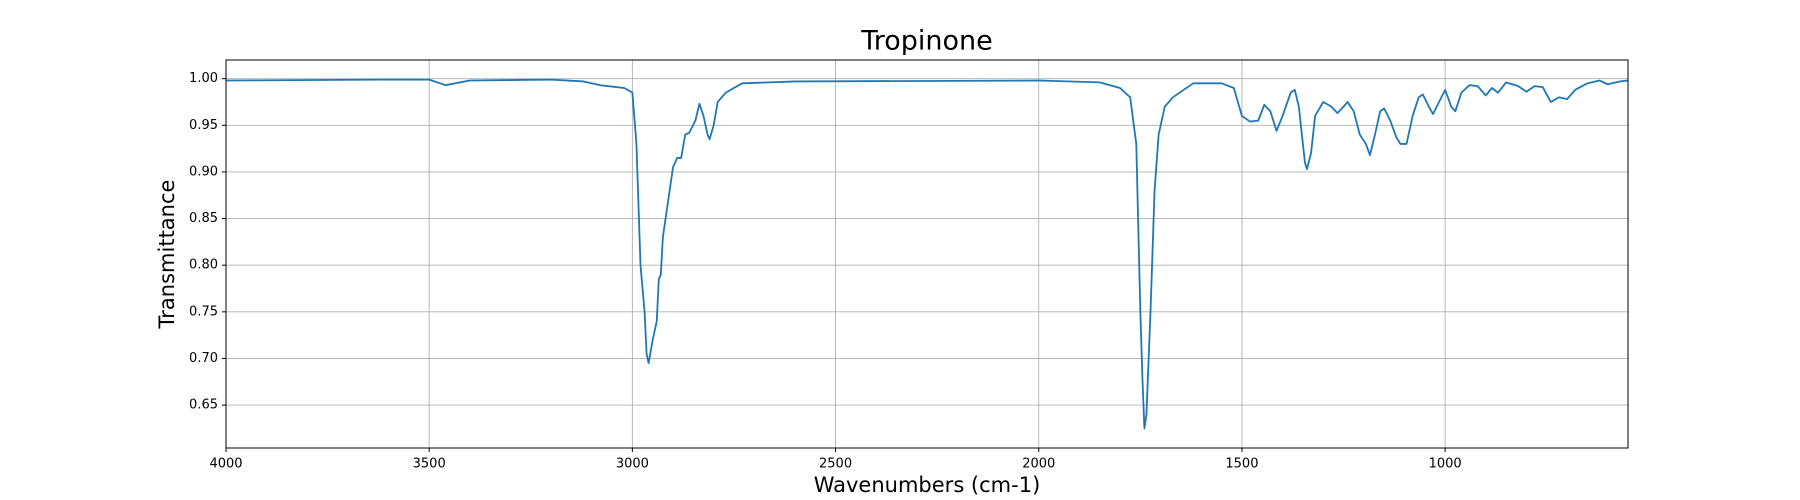  Describe the element at coordinates (927, 485) in the screenshot. I see `x-axis-label: Wavenumbers (cm-1)` at that location.